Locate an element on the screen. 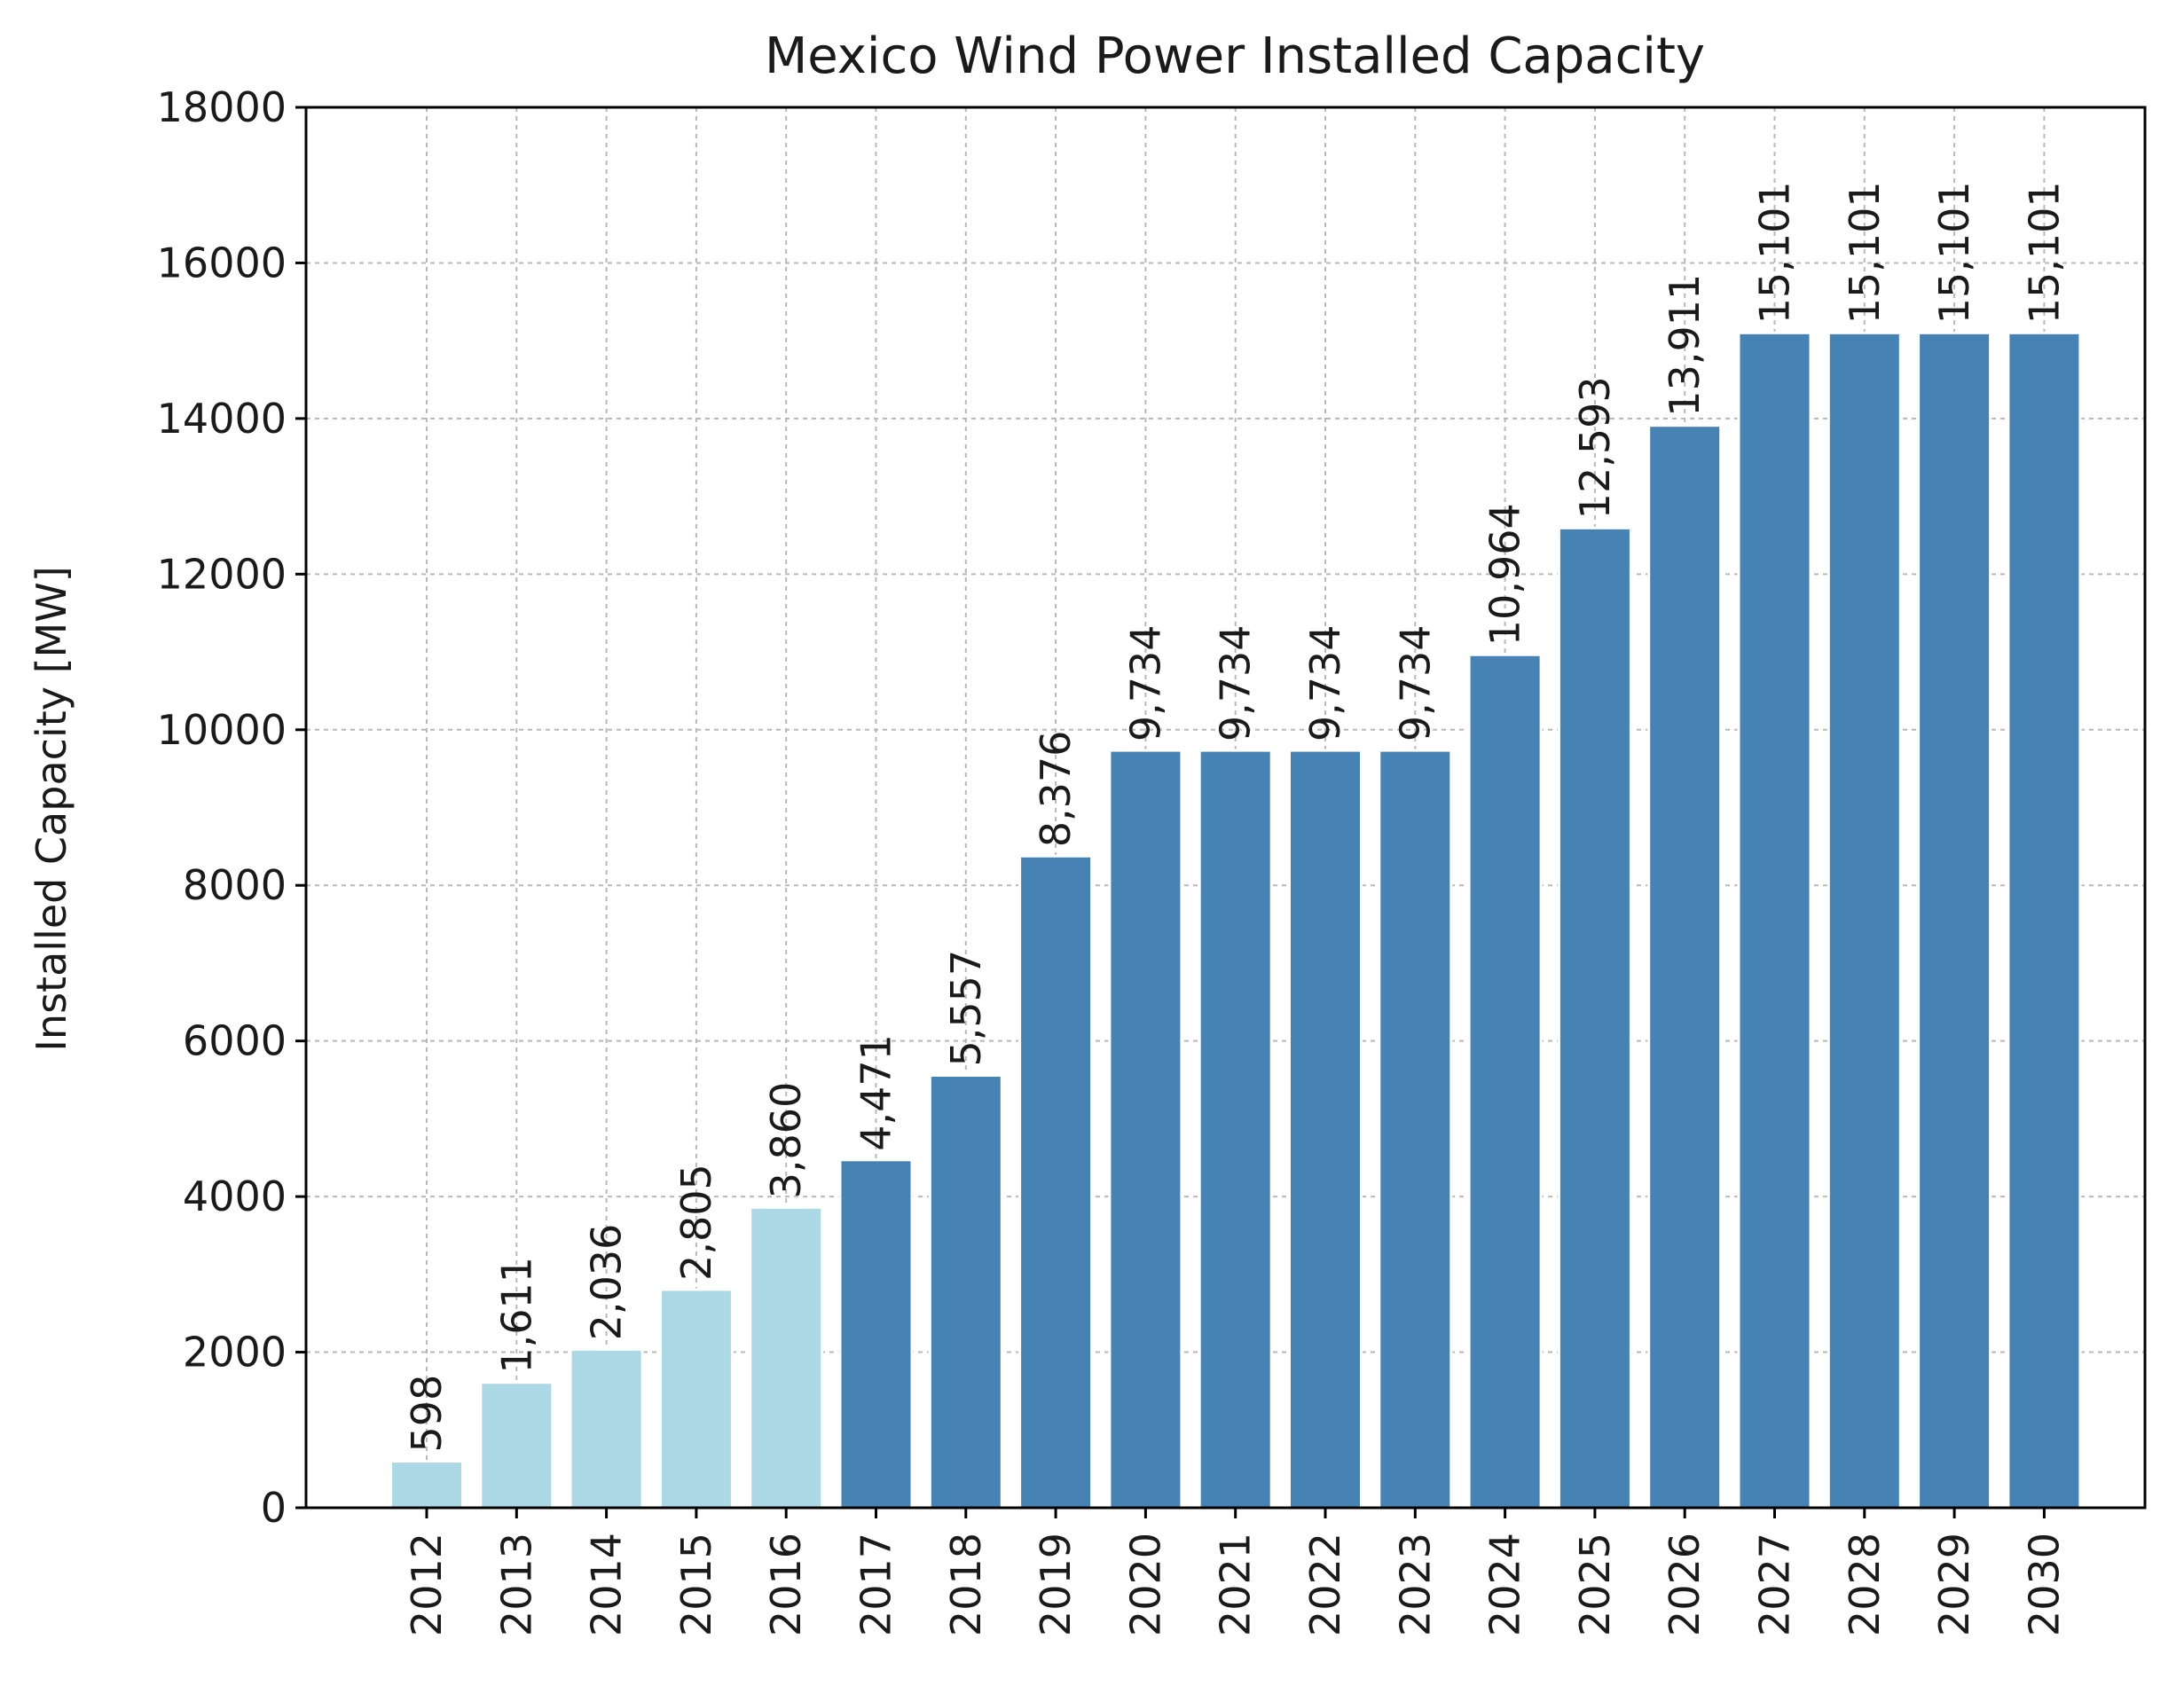 Image resolution: width=2184 pixels, height=1702 pixels. y-tick-label: 10000 is located at coordinates (222, 730).